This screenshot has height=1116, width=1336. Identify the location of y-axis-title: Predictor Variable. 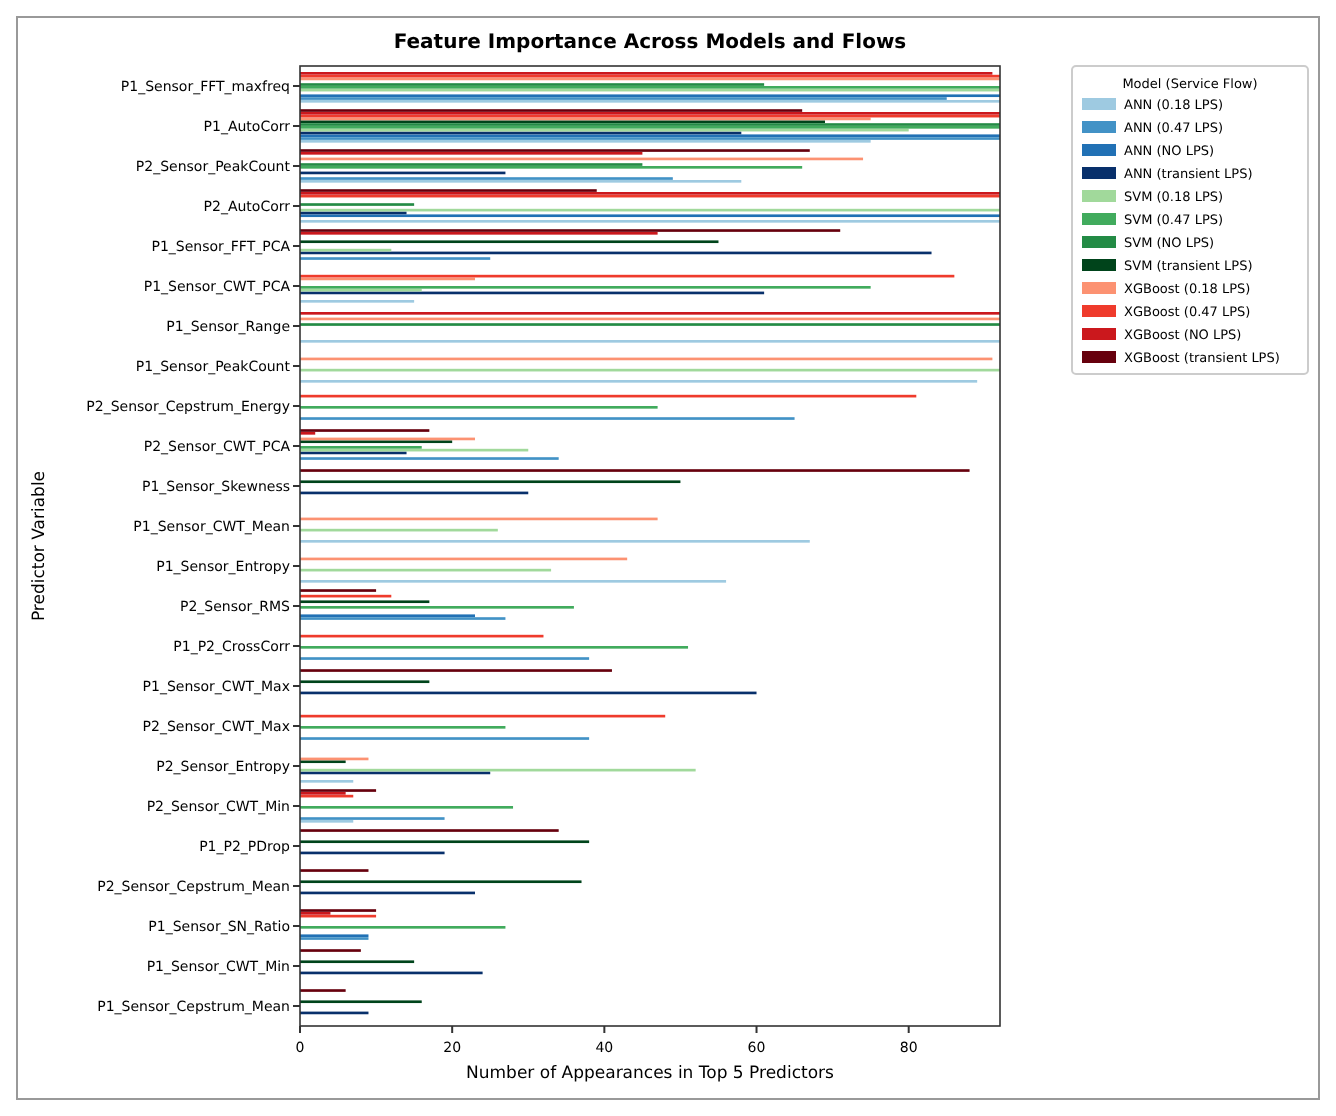
(40, 546).